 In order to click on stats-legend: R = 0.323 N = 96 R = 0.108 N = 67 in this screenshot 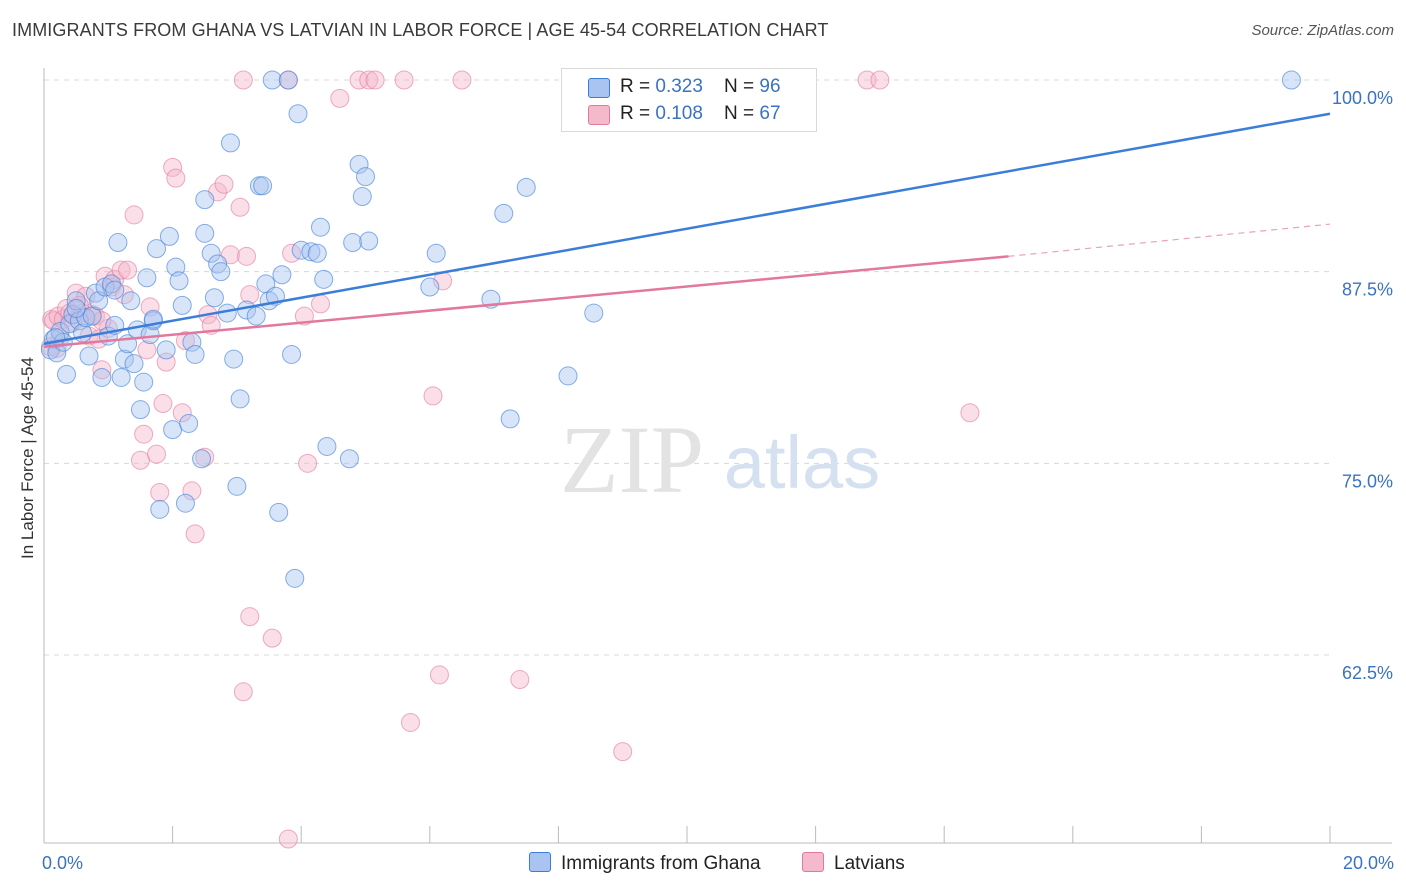, I will do `click(689, 100)`.